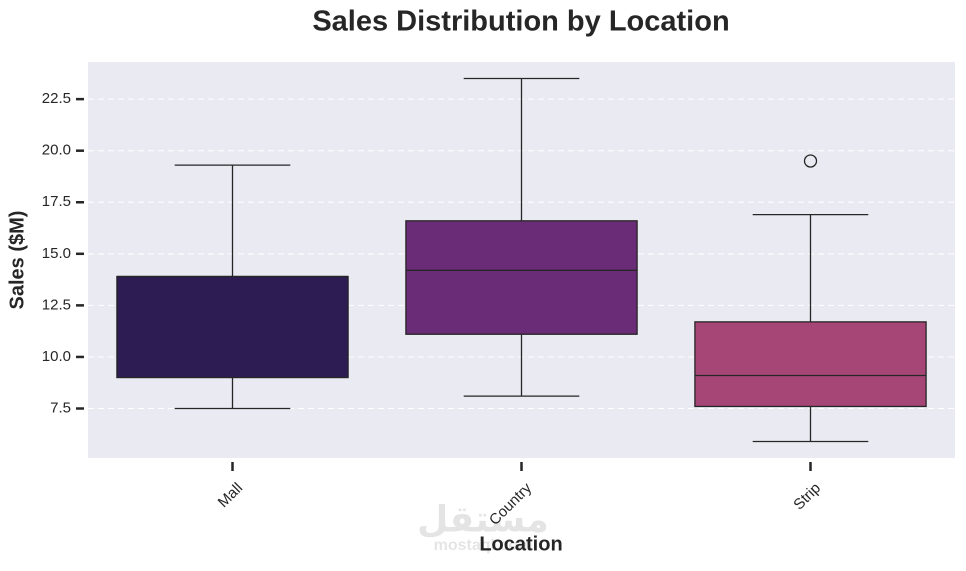 Image resolution: width=966 pixels, height=571 pixels. Describe the element at coordinates (520, 22) in the screenshot. I see `chart-title: Sales Distribution by Location` at that location.